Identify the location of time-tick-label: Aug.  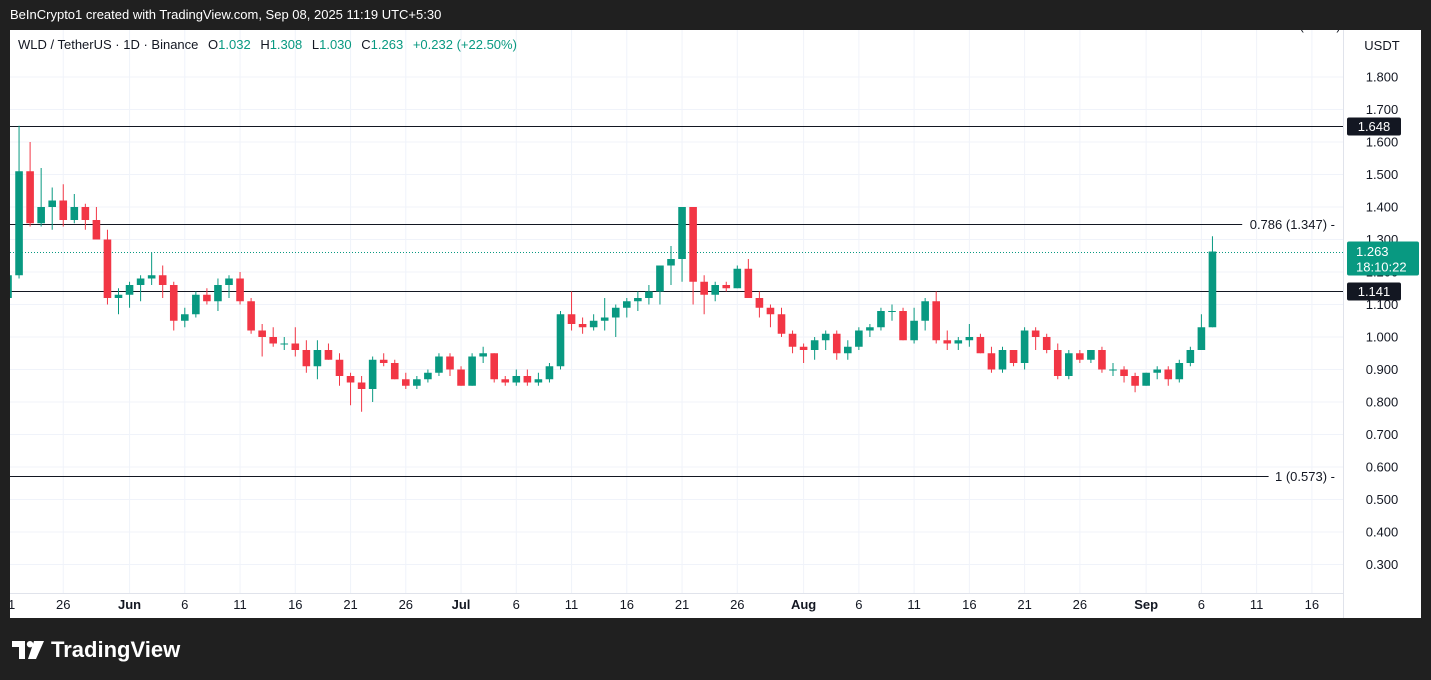
(803, 604).